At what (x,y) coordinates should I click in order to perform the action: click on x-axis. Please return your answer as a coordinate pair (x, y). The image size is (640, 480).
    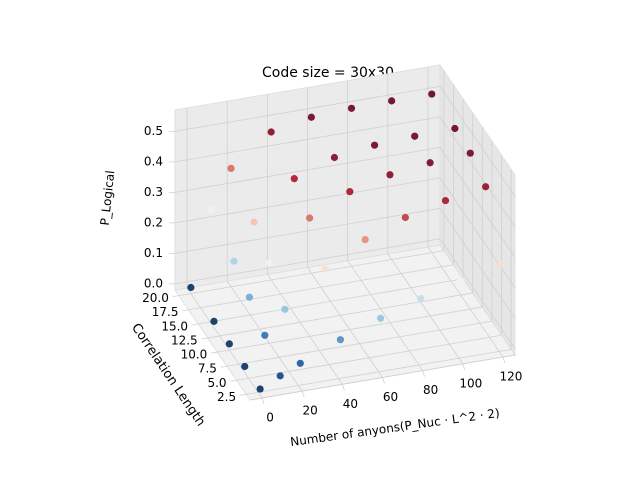
    Looking at the image, I should click on (382, 377).